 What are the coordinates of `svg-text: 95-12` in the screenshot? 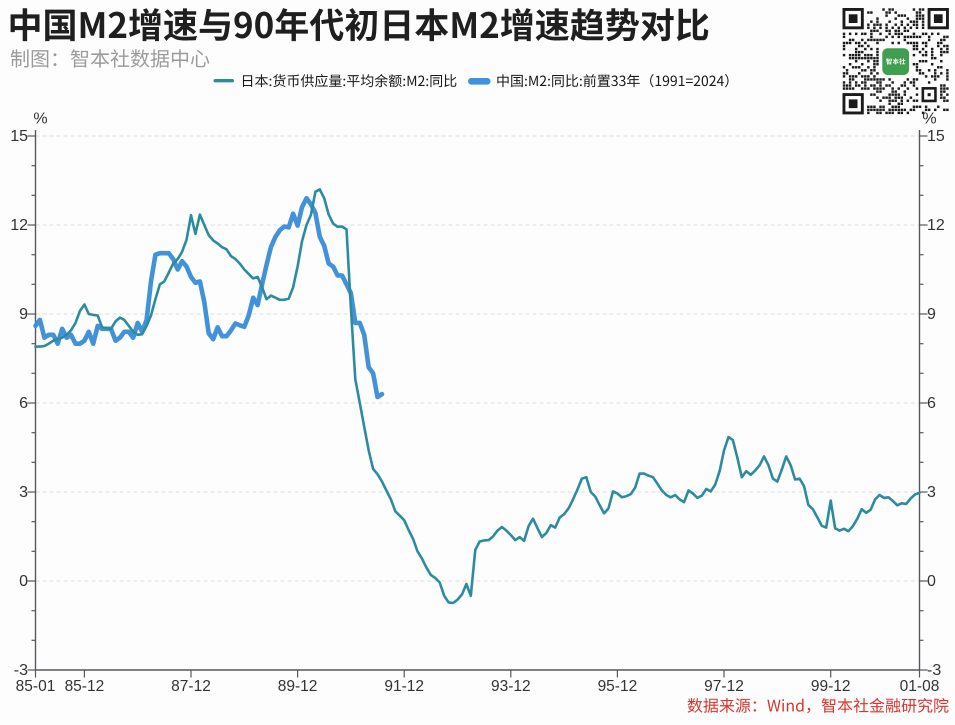 It's located at (618, 686).